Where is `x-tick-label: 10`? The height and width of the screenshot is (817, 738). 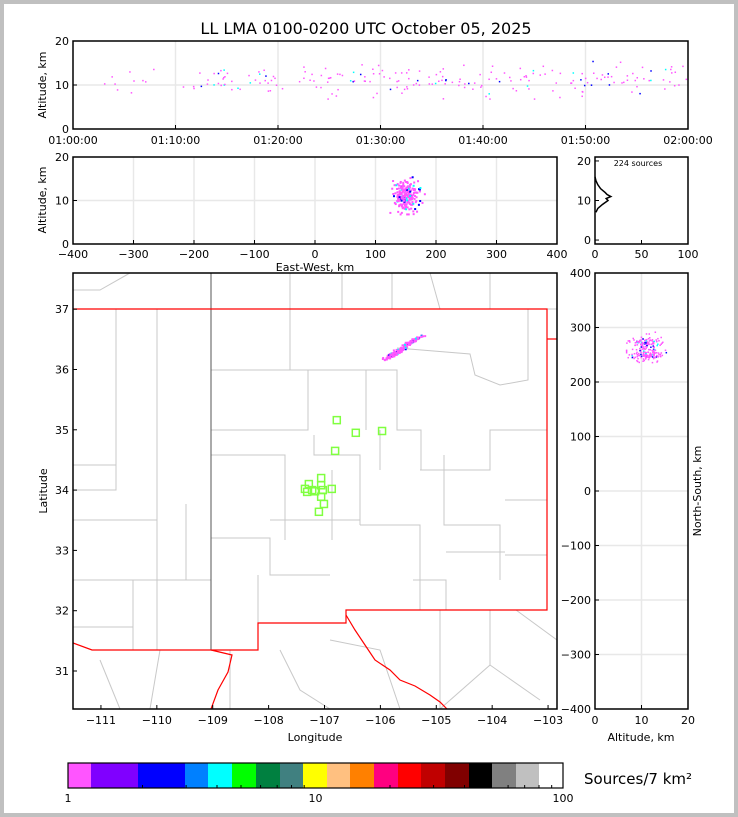 x-tick-label: 10 is located at coordinates (642, 720).